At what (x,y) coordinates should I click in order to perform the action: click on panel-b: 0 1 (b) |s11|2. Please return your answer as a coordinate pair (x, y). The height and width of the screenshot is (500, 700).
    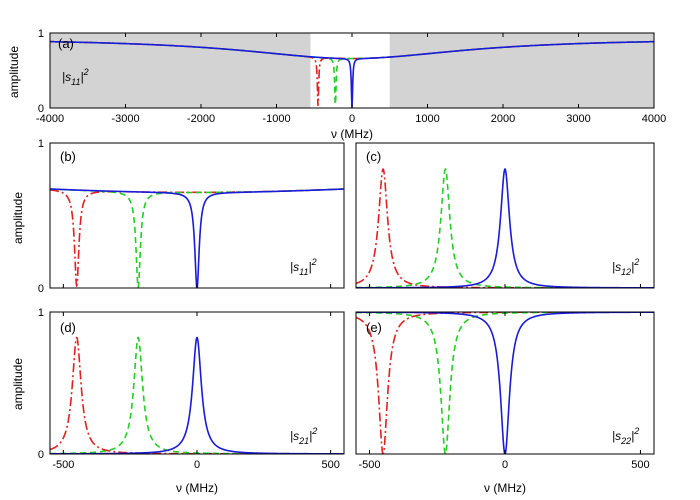
    Looking at the image, I should click on (191, 216).